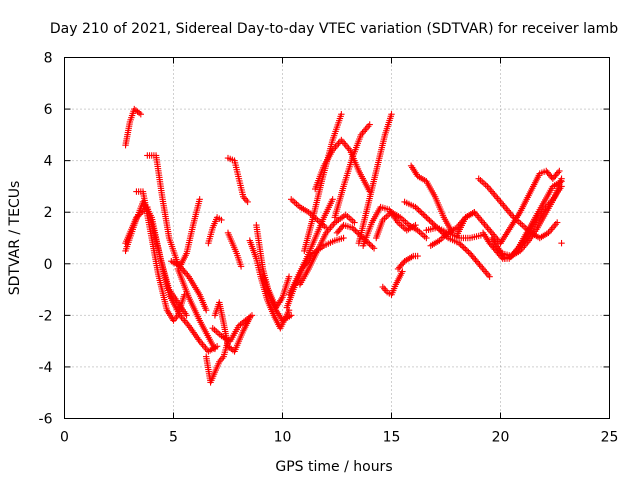 The width and height of the screenshot is (640, 480). What do you see at coordinates (339, 438) in the screenshot?
I see `x-tick-labels: 0 5 10 15 20 25` at bounding box center [339, 438].